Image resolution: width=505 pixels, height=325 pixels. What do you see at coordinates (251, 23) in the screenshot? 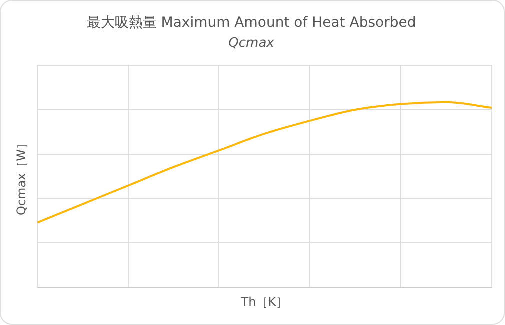
I see `chart-title: 最大吸熱量 Maximum Amount of Heat Absorbed` at bounding box center [251, 23].